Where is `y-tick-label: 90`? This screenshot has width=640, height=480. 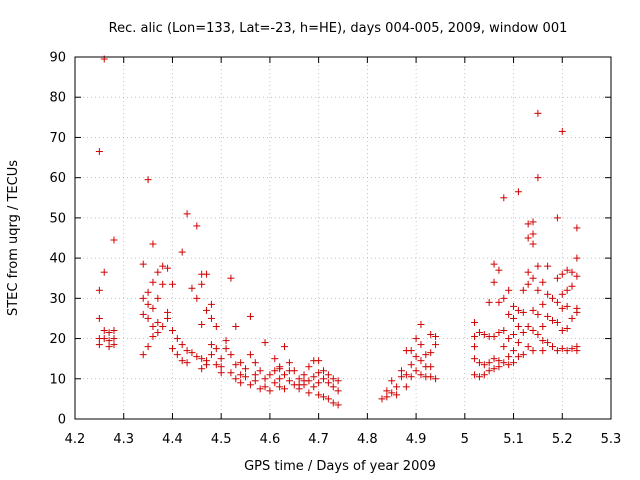
y-tick-label: 90 is located at coordinates (57, 58).